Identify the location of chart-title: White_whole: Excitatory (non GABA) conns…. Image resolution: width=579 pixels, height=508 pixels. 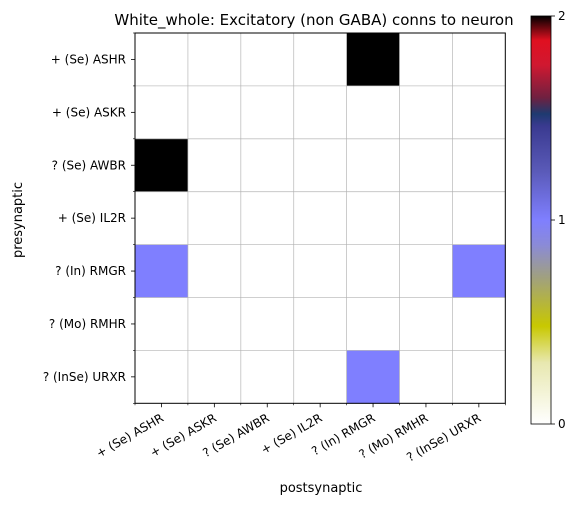
(313, 20).